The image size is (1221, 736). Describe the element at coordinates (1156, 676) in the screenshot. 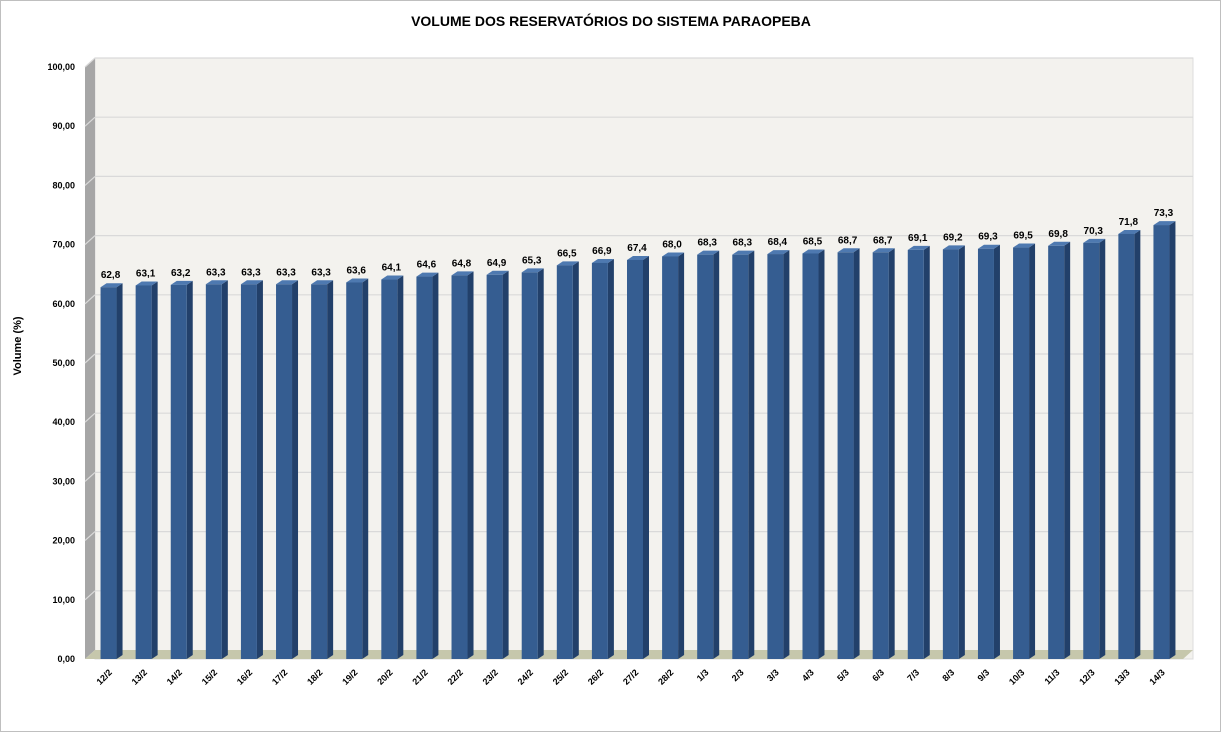

I see `x-tick-label: 14/3` at that location.